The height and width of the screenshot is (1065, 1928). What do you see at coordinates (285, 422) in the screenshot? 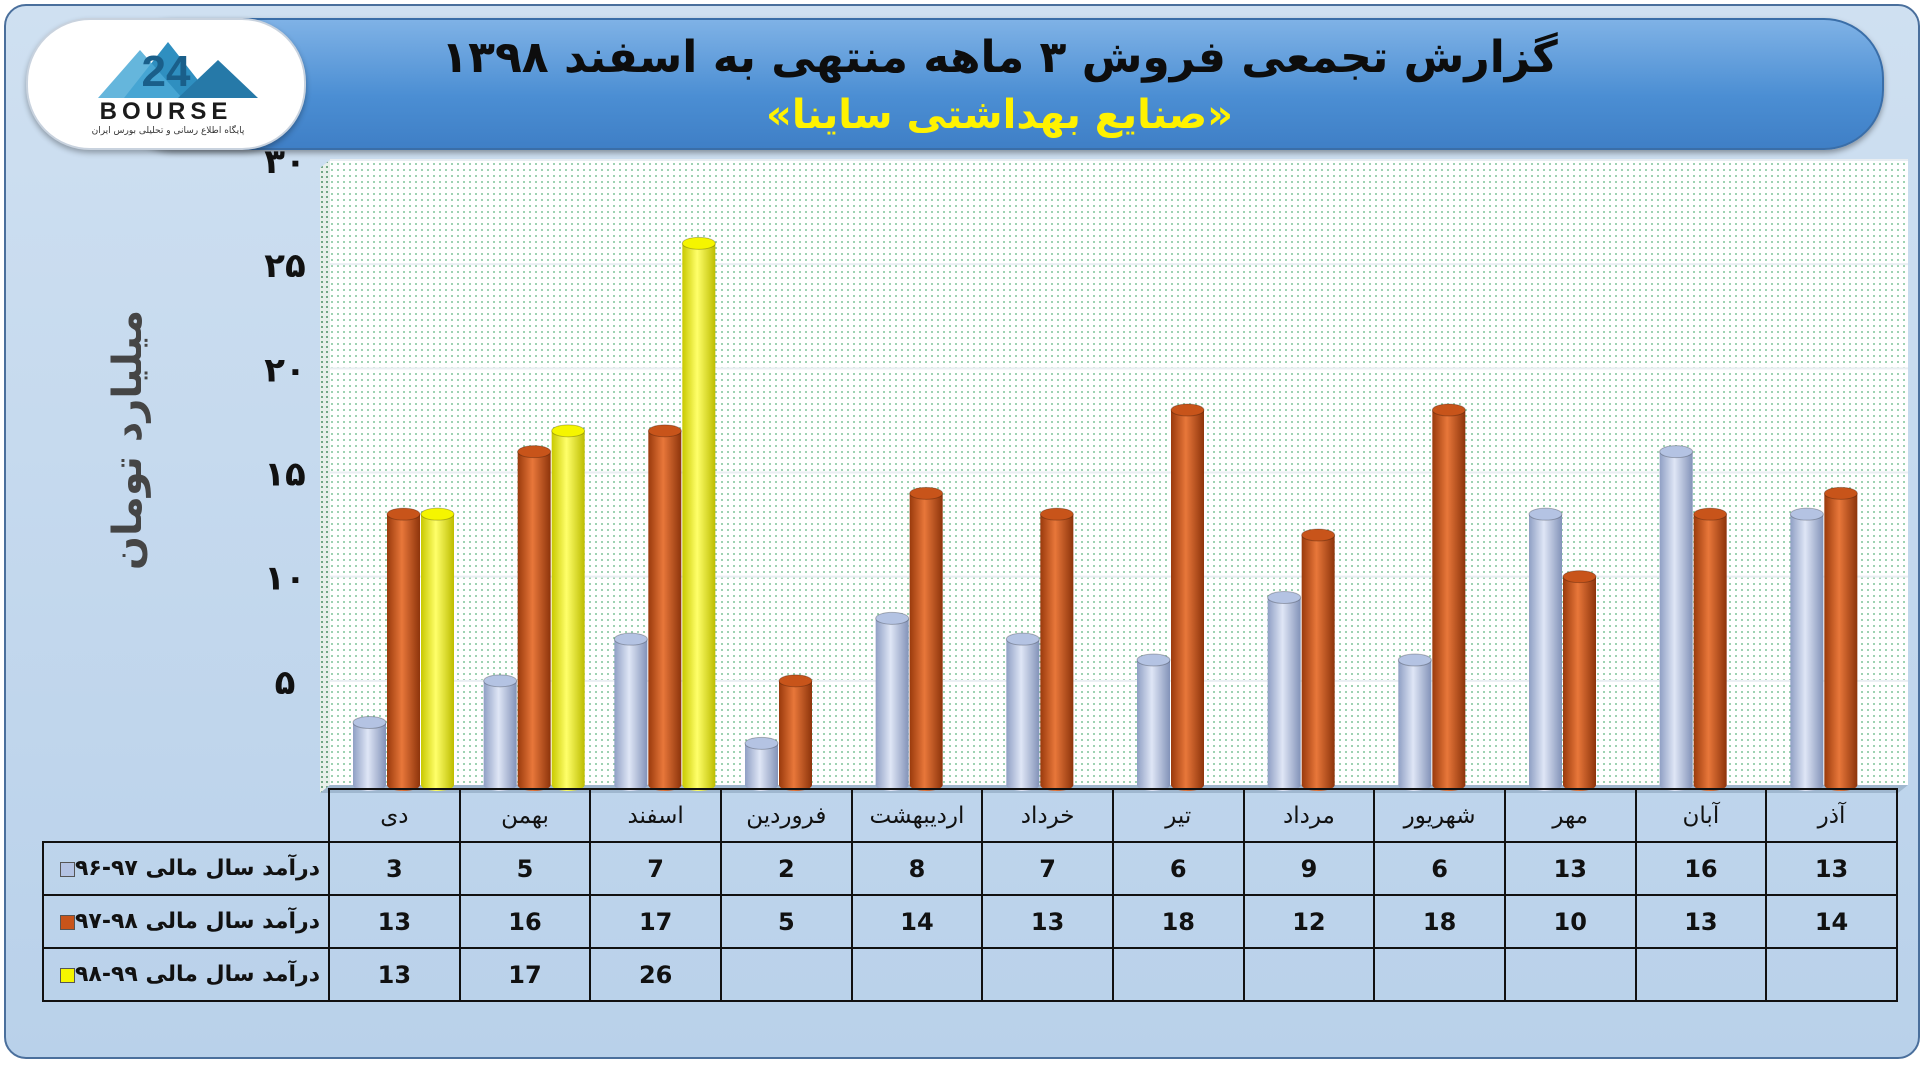
I see `y-tick-labels: ۵ ۱۰ ۱۵ ۲۰ ۲۵ ۳۰` at bounding box center [285, 422].